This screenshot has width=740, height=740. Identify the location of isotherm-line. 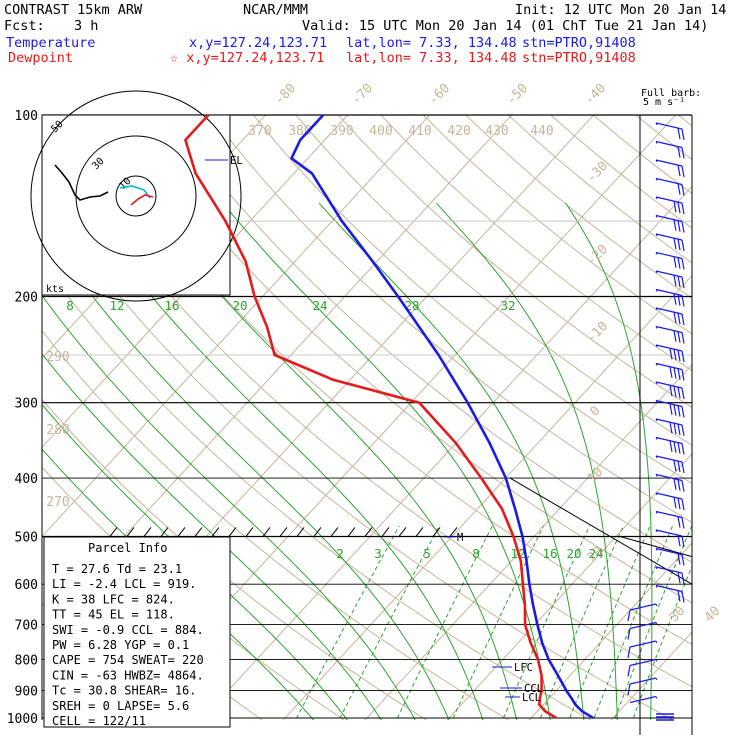
(610, 631).